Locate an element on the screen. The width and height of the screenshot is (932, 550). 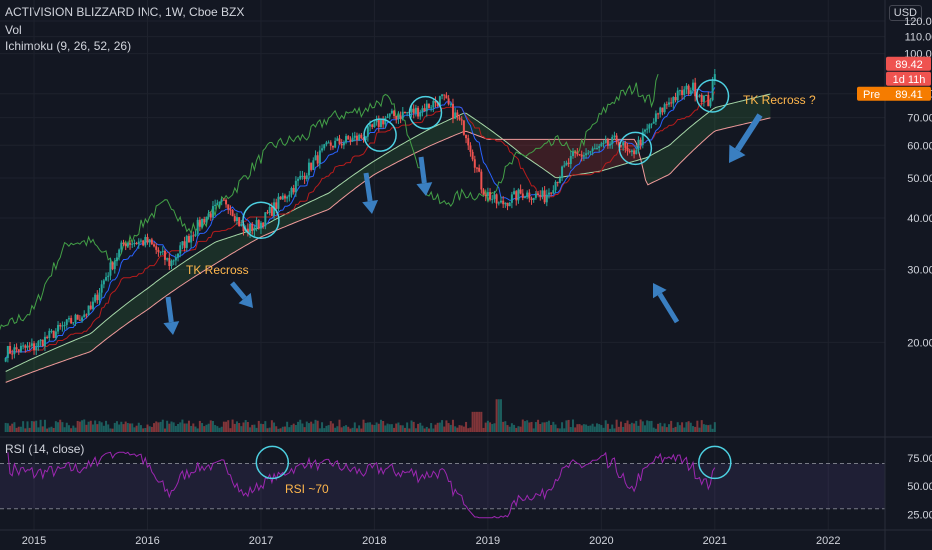
arrow-head is located at coordinates (171, 328).